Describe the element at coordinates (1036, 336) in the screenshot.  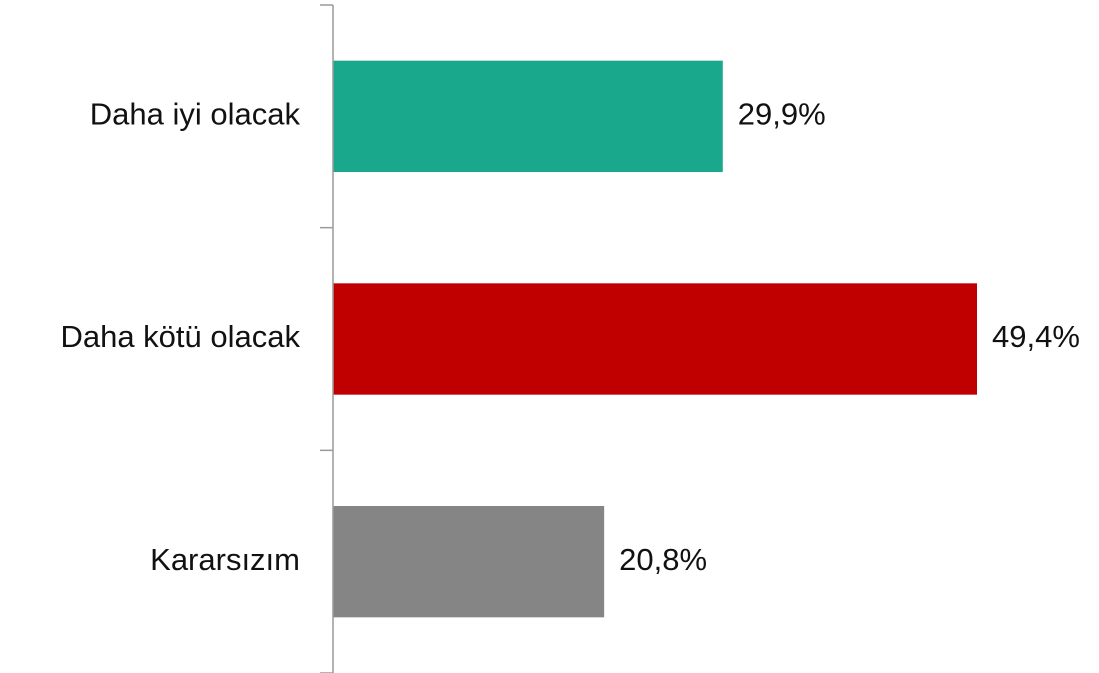
I see `value-label: 49,4%` at that location.